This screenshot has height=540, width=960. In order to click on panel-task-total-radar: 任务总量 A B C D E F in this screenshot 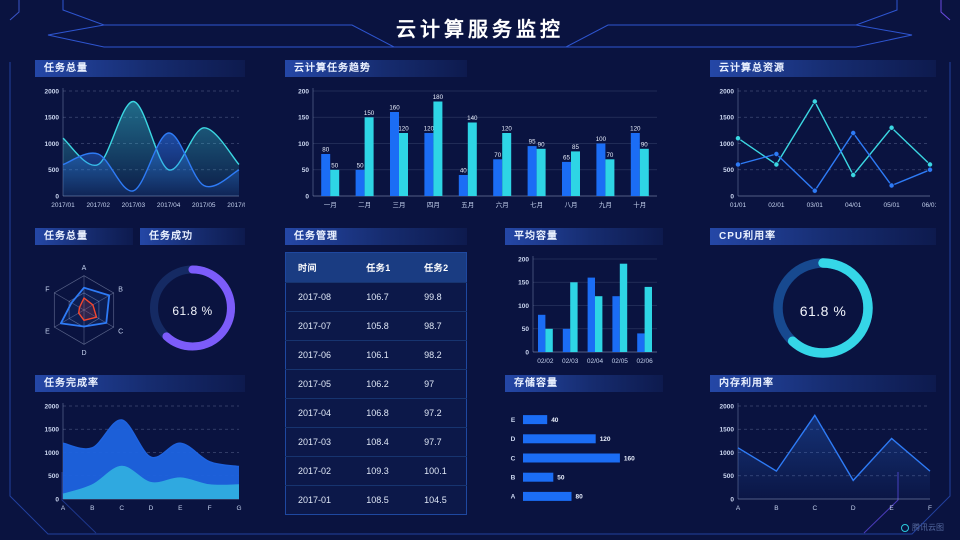, I will do `click(84, 300)`.